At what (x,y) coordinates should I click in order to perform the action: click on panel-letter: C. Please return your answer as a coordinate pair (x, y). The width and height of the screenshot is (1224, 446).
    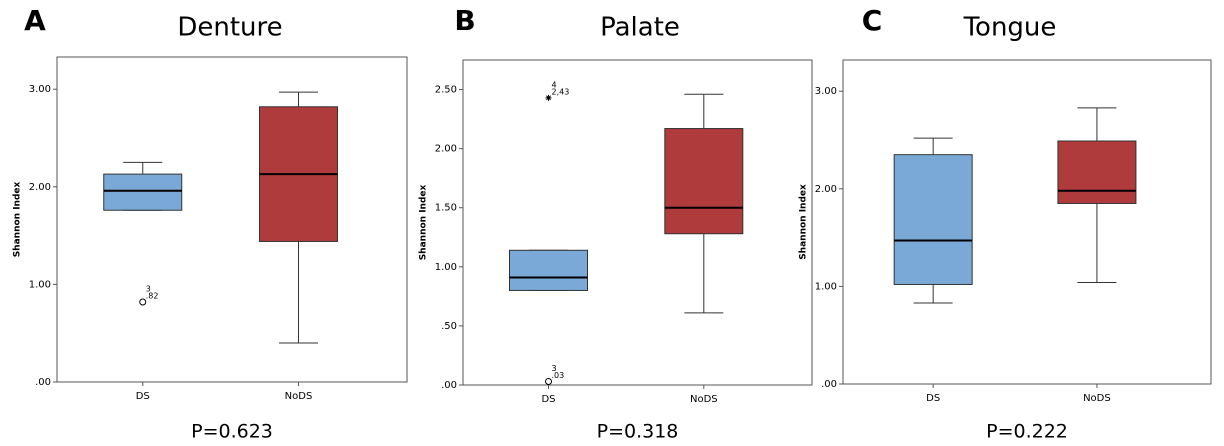
    Looking at the image, I should click on (872, 20).